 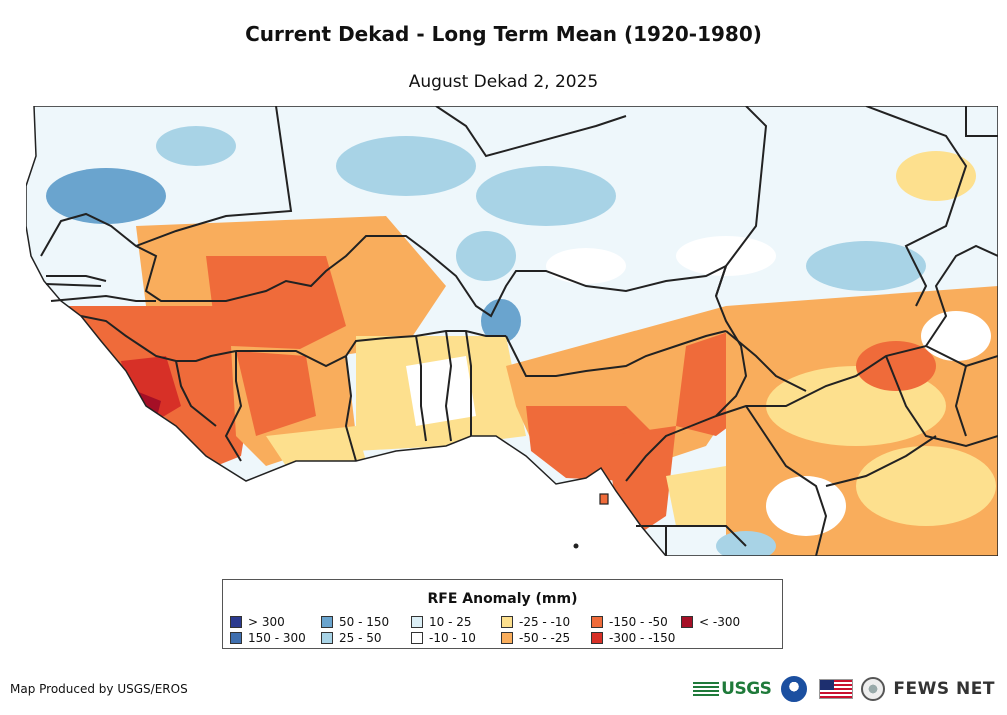 What do you see at coordinates (535, 638) in the screenshot?
I see `legend-item: -50 - -25` at bounding box center [535, 638].